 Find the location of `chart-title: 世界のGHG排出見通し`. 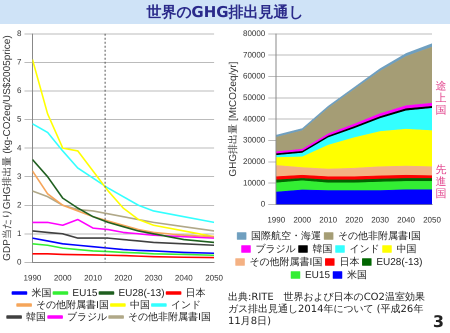

chart-title: 世界のGHG排出見通し is located at coordinates (225, 12).